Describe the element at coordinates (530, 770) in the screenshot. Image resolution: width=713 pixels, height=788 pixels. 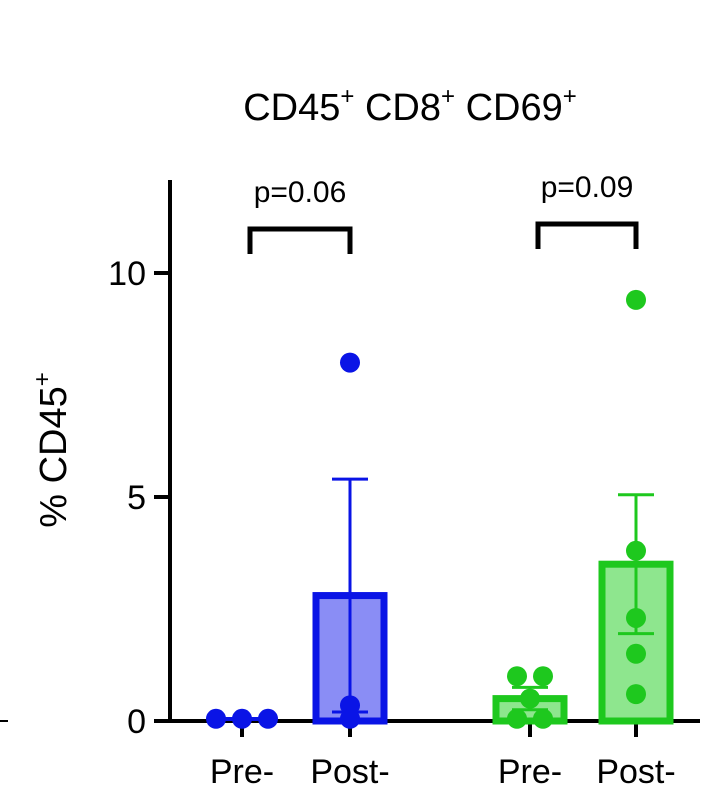
I see `x-tick-label-2: Pre-` at that location.